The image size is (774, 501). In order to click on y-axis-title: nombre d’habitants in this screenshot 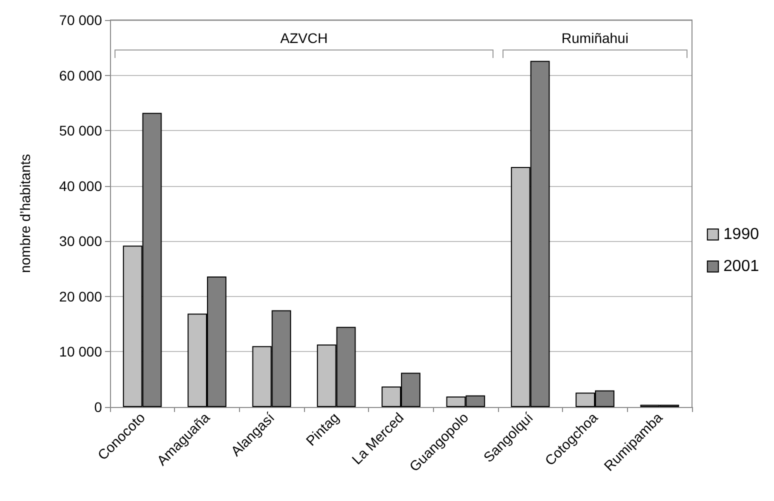, I will do `click(25, 214)`.